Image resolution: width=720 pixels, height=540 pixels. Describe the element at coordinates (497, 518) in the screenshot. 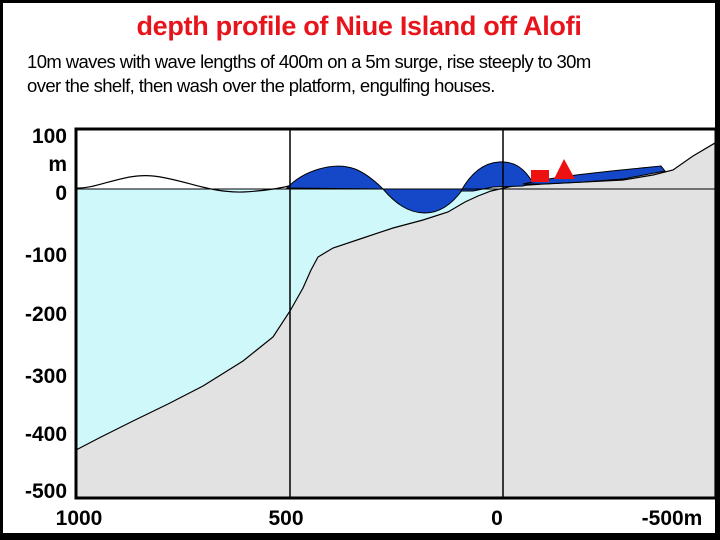

I see `x-tick-0: 0` at that location.